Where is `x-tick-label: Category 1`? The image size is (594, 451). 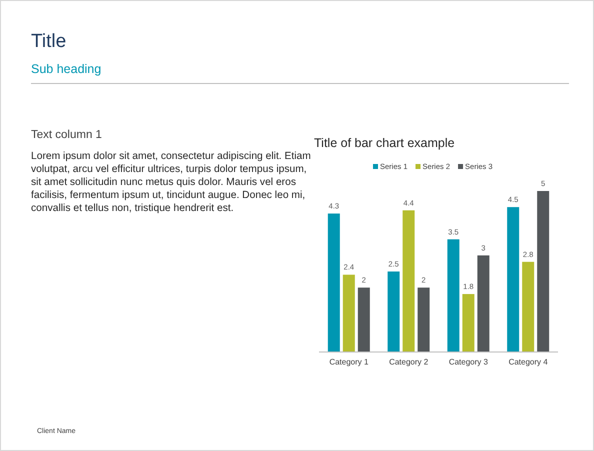 x-tick-label: Category 1 is located at coordinates (349, 362).